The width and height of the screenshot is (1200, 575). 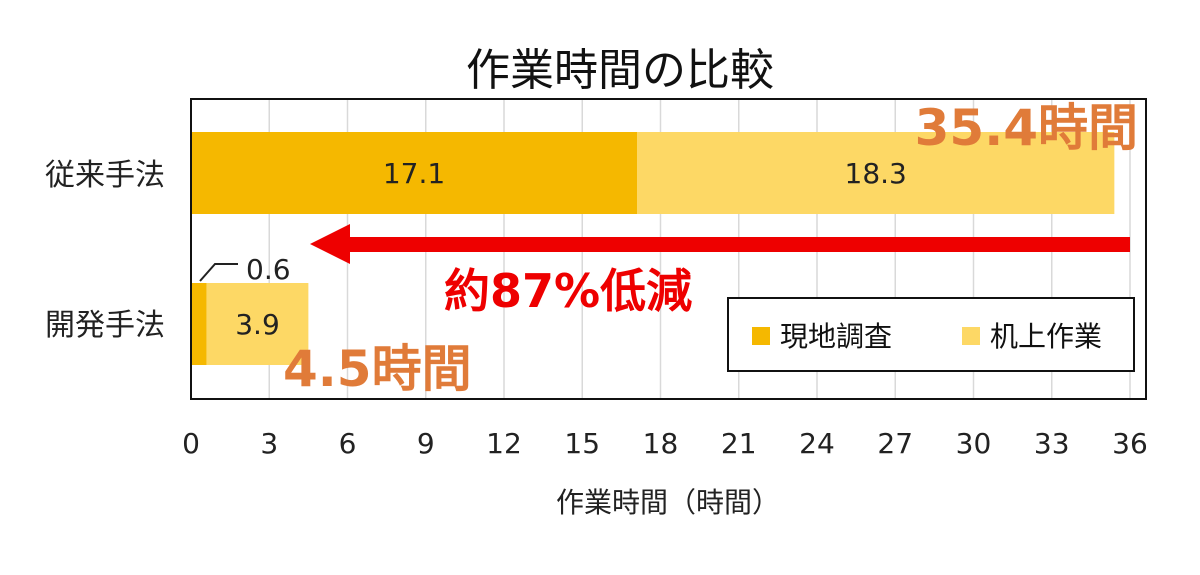 What do you see at coordinates (895, 443) in the screenshot?
I see `x-tick-label: 27` at bounding box center [895, 443].